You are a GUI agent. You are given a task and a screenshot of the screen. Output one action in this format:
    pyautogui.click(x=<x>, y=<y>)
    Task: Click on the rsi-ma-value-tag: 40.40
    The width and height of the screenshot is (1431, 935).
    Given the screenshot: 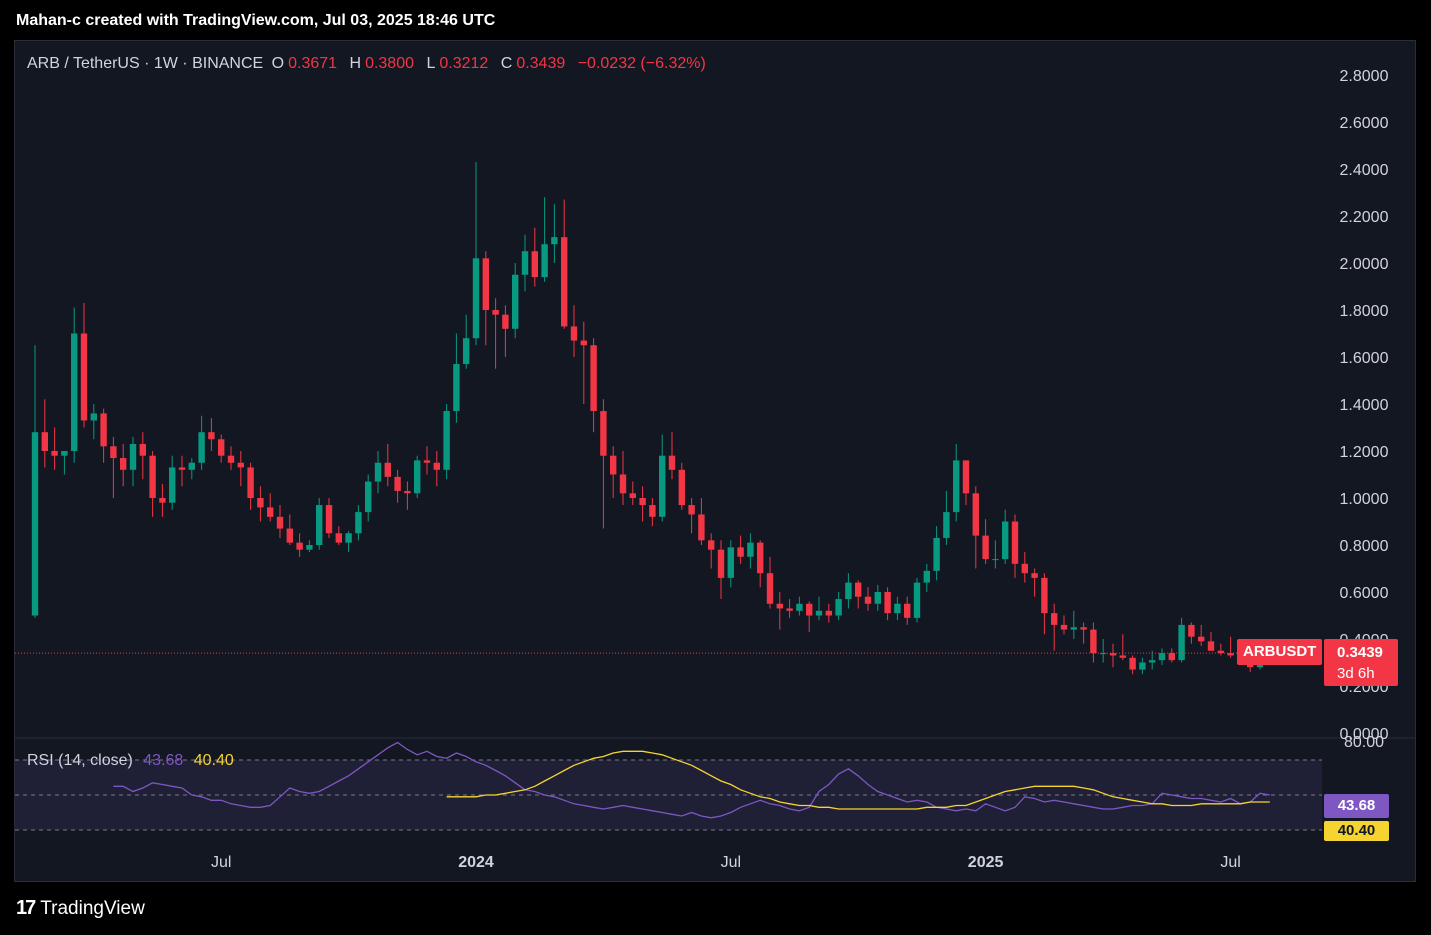 What is the action you would take?
    pyautogui.click(x=1356, y=831)
    